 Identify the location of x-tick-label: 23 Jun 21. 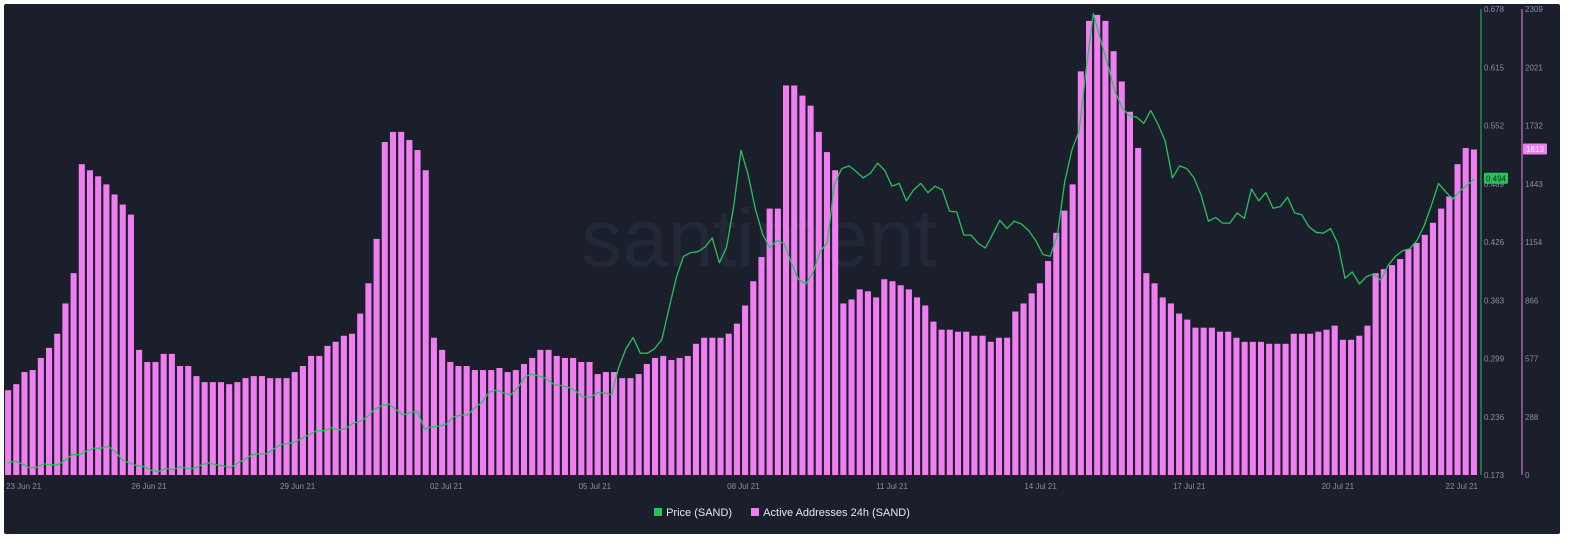
(24, 486).